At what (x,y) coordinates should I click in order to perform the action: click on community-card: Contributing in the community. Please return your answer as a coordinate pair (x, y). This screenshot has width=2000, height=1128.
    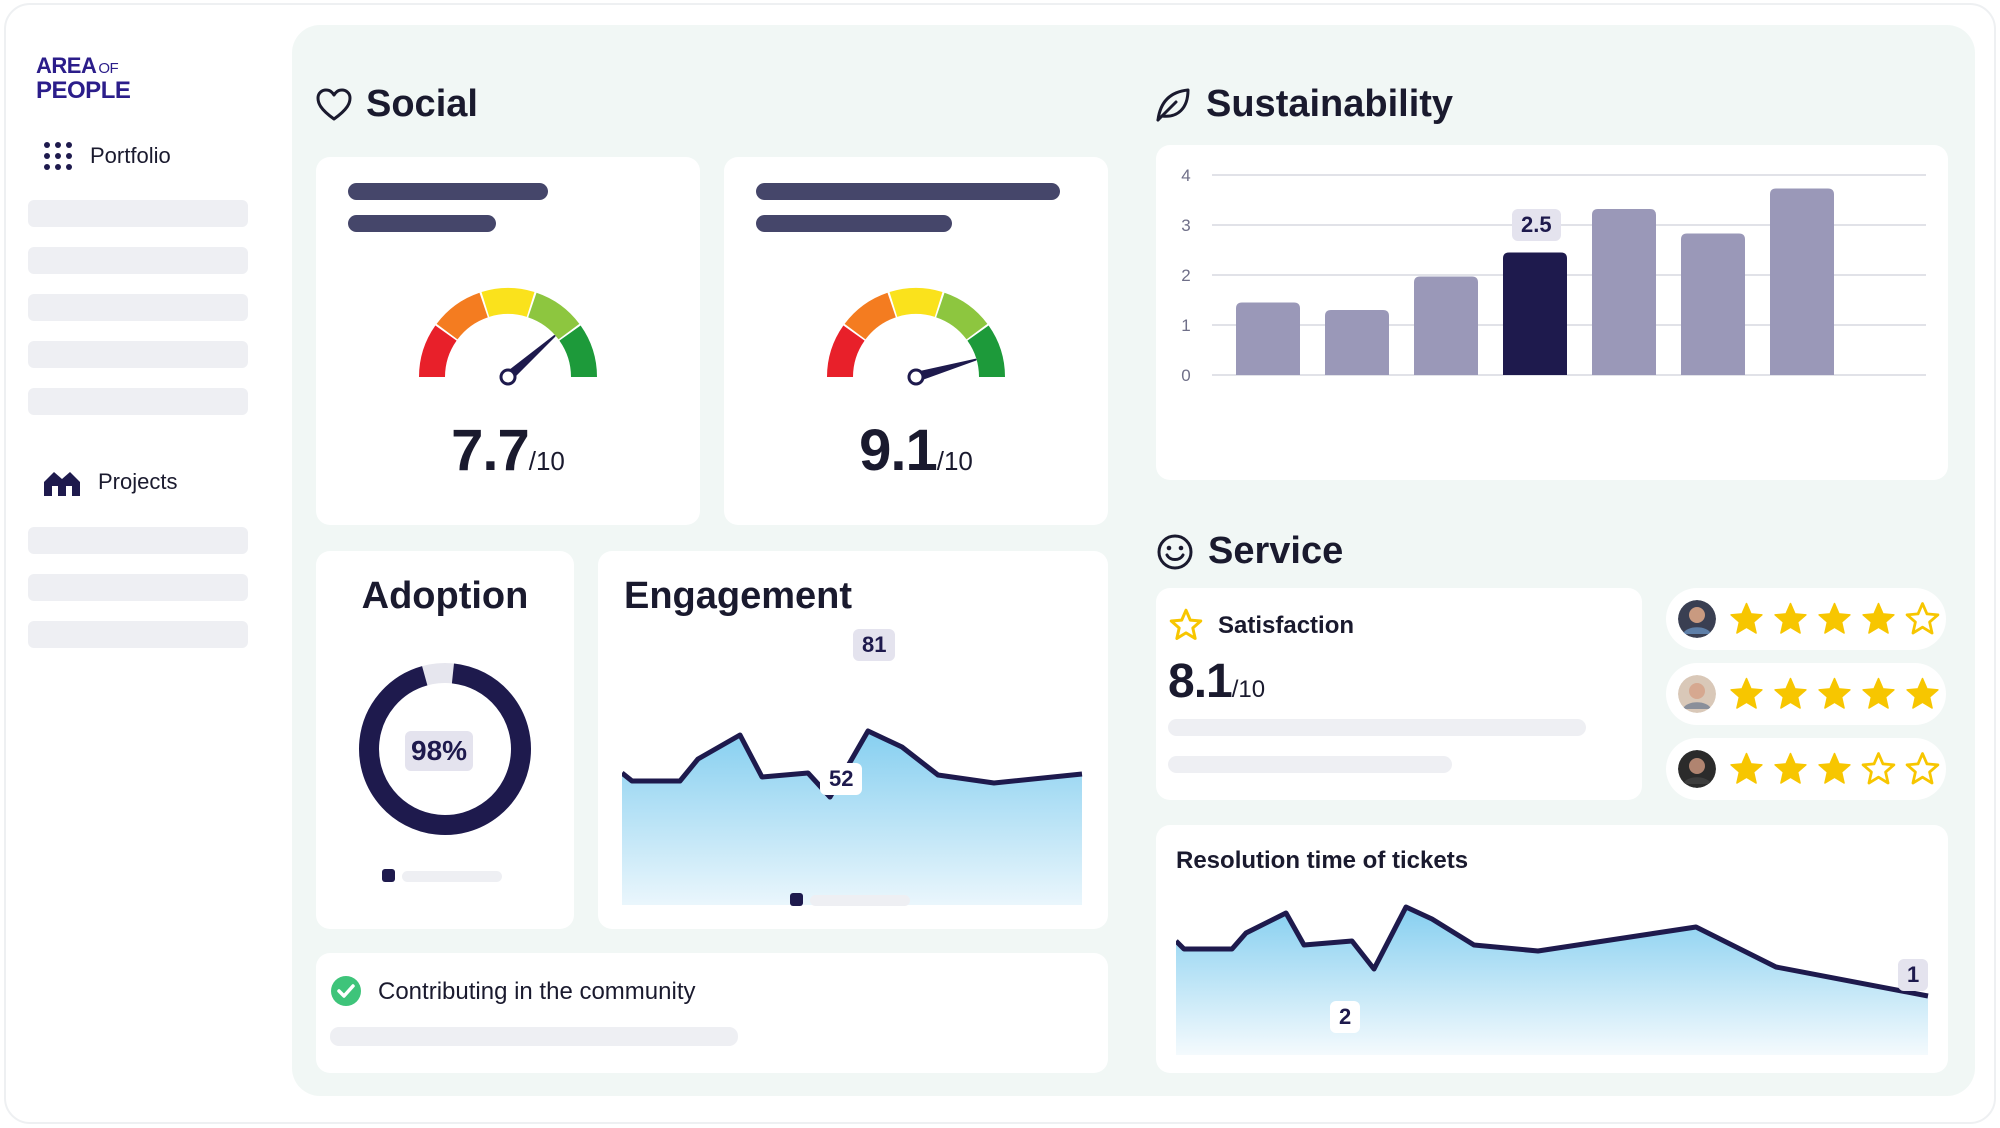
    Looking at the image, I should click on (712, 1013).